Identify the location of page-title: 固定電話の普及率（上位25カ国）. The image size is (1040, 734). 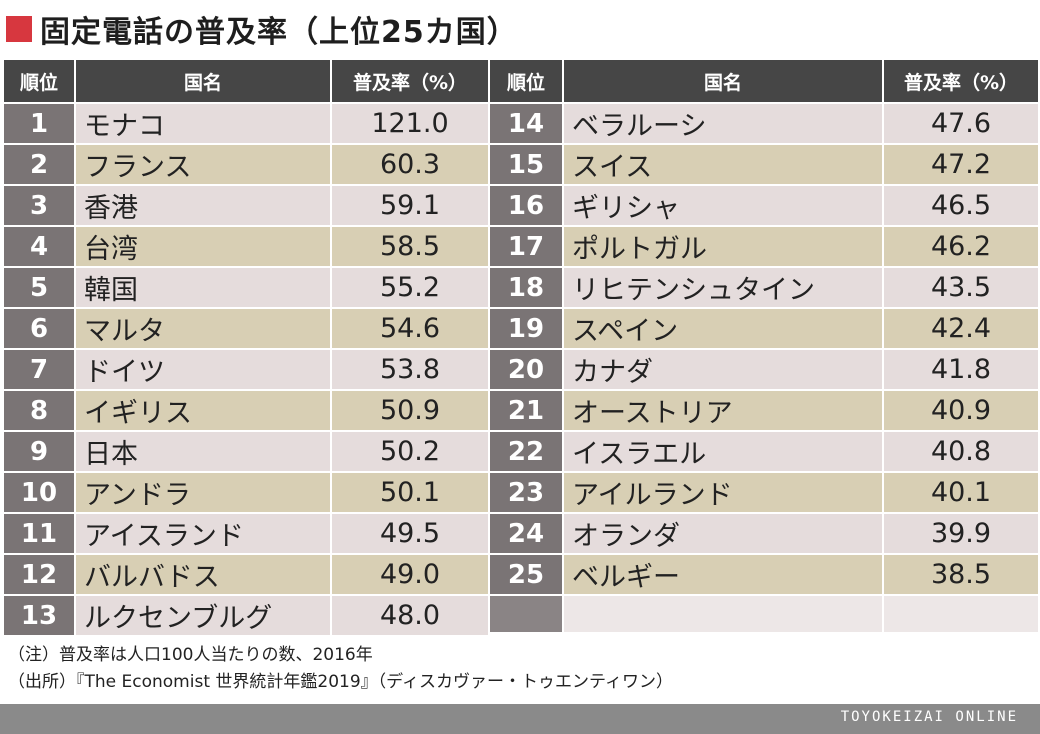
(279, 32).